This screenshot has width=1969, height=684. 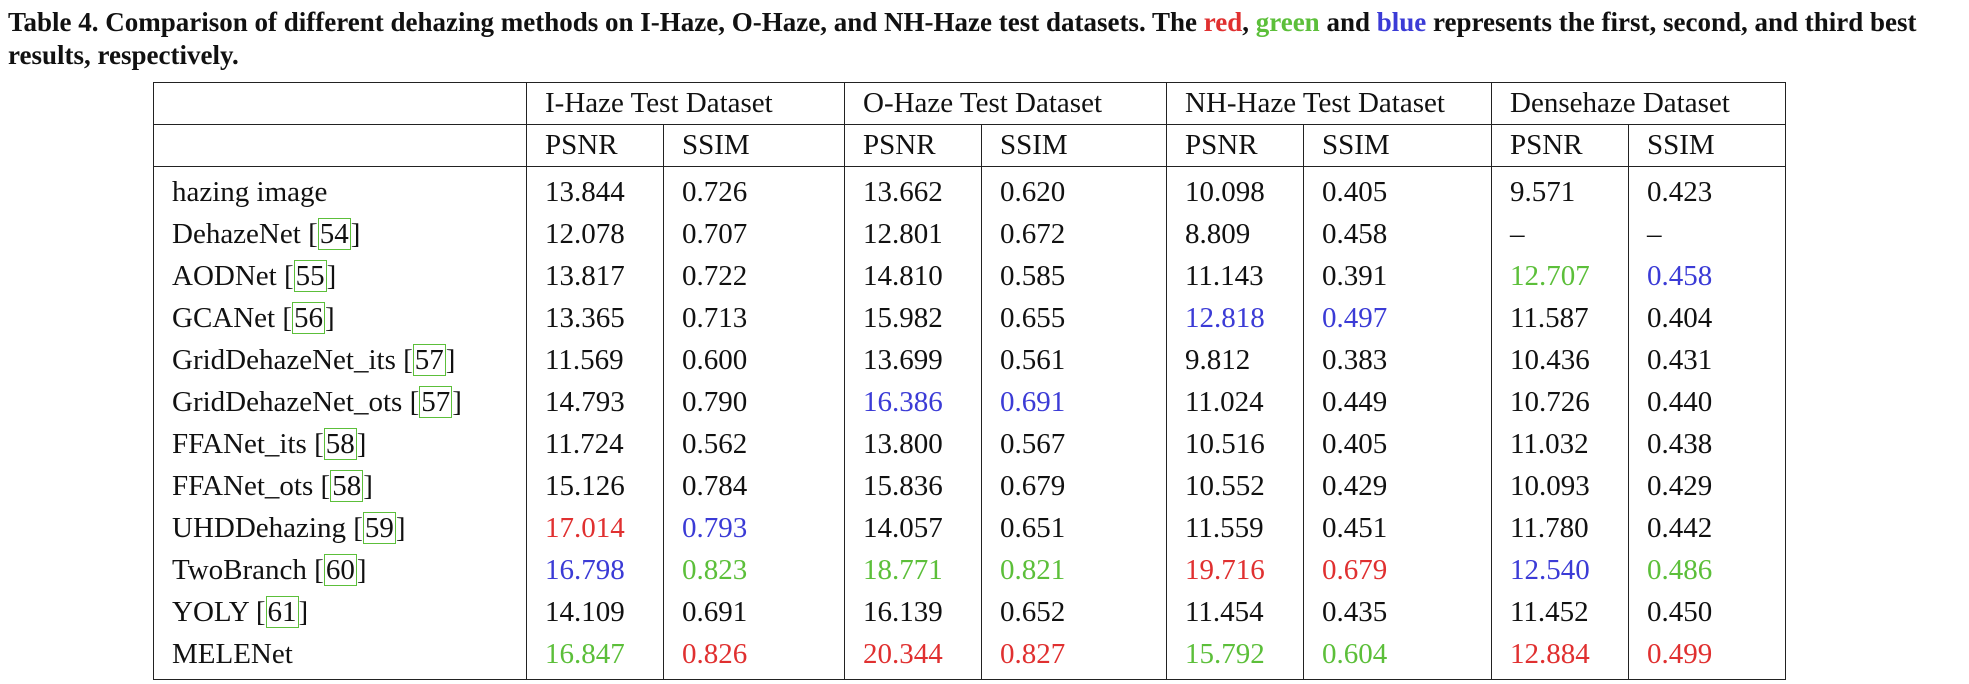 I want to click on value-cell: 0.604, so click(x=1397, y=656).